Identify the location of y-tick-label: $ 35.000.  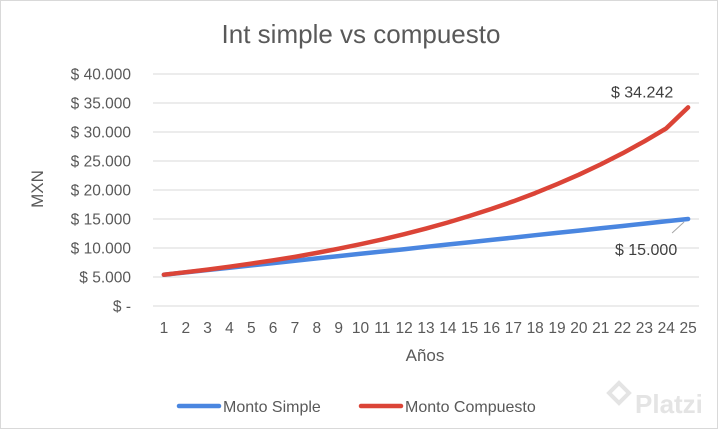
(101, 104).